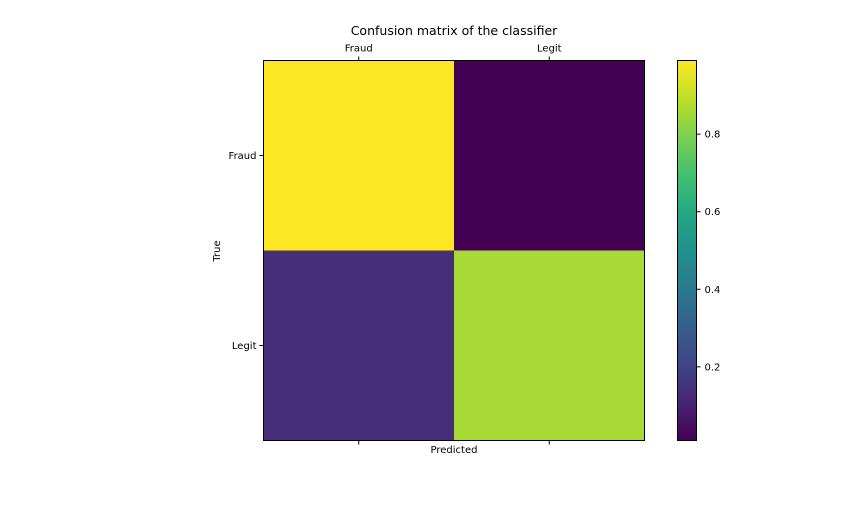  Describe the element at coordinates (454, 450) in the screenshot. I see `x-axis-label: Predicted` at that location.